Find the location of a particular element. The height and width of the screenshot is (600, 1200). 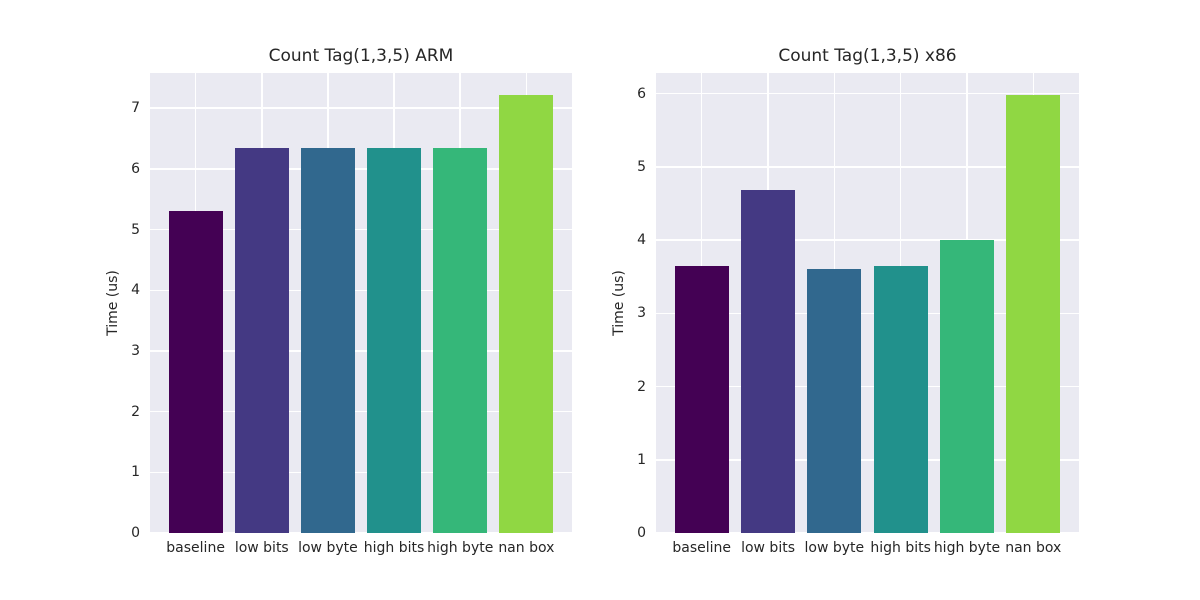

chart-title: Count Tag(1,3,5) x86 is located at coordinates (867, 56).